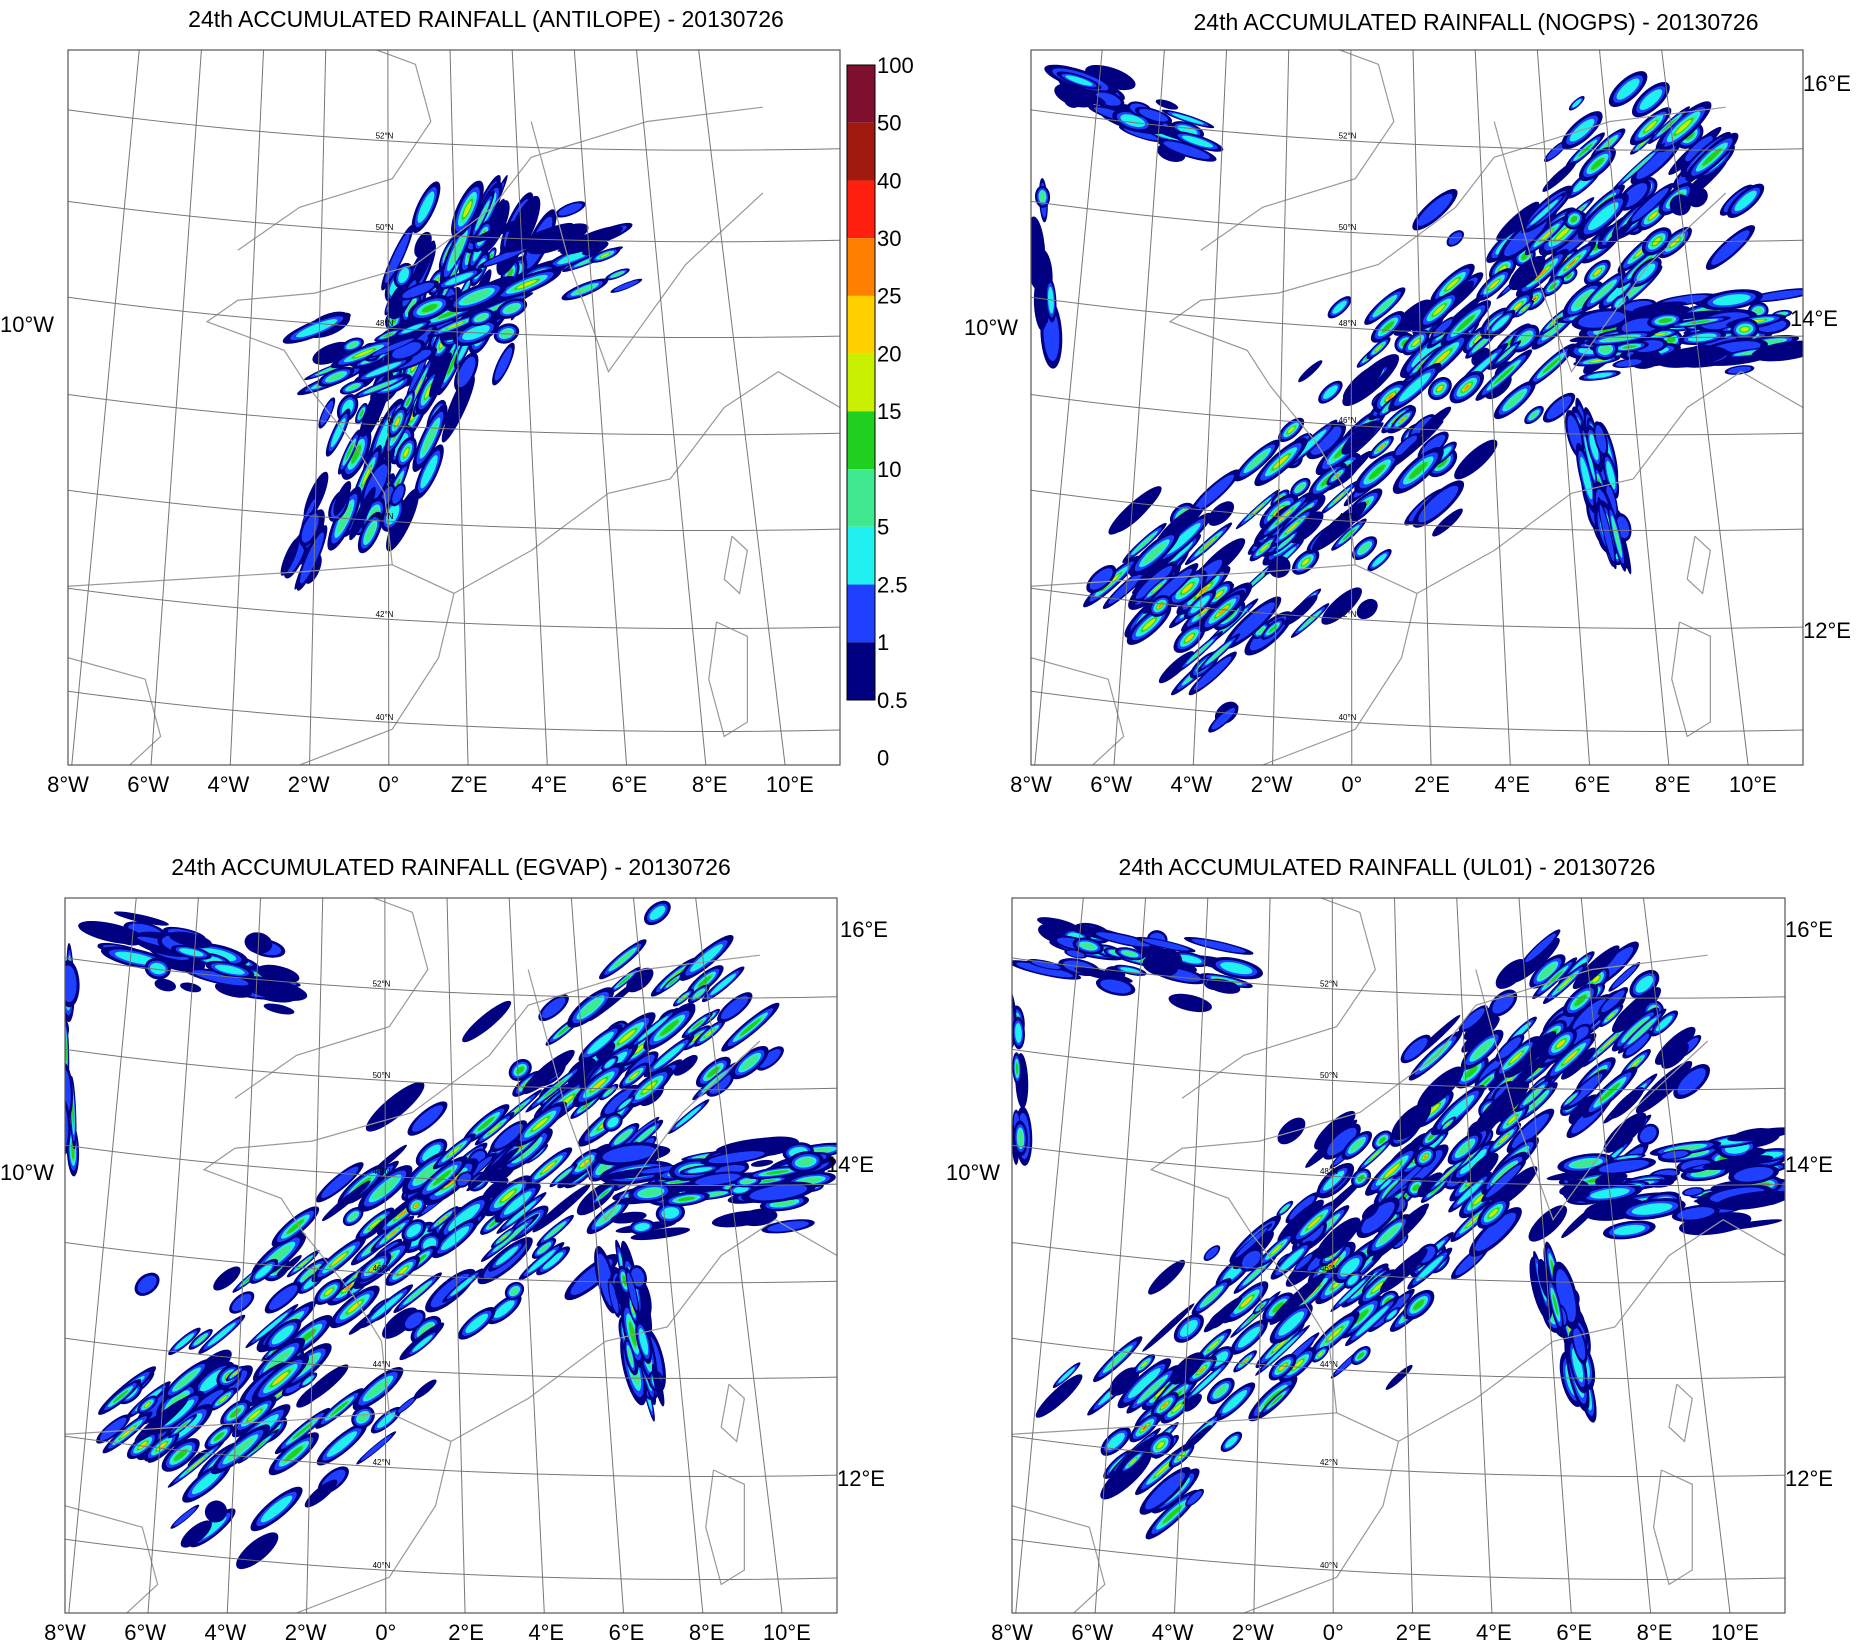 The image size is (1859, 1648). I want to click on lon-label: 4°E, so click(1512, 784).